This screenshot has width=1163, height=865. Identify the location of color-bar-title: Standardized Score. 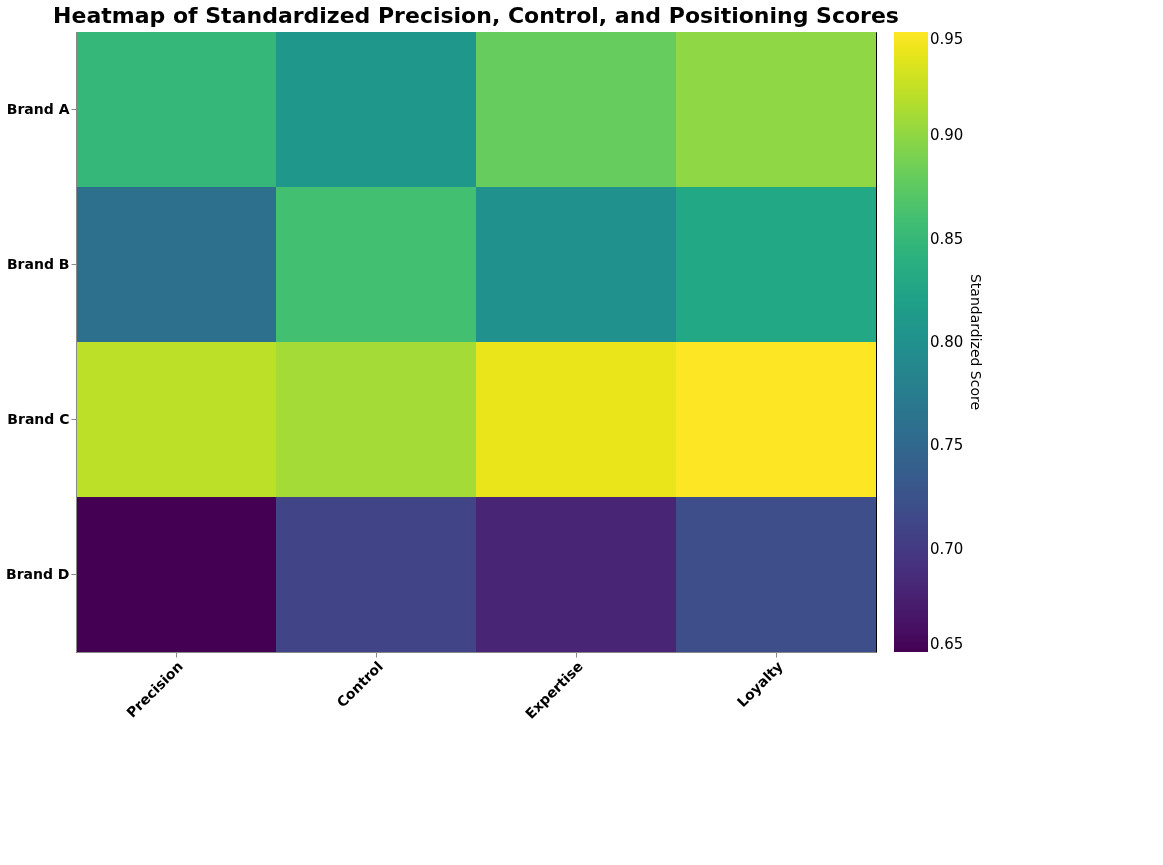
(976, 342).